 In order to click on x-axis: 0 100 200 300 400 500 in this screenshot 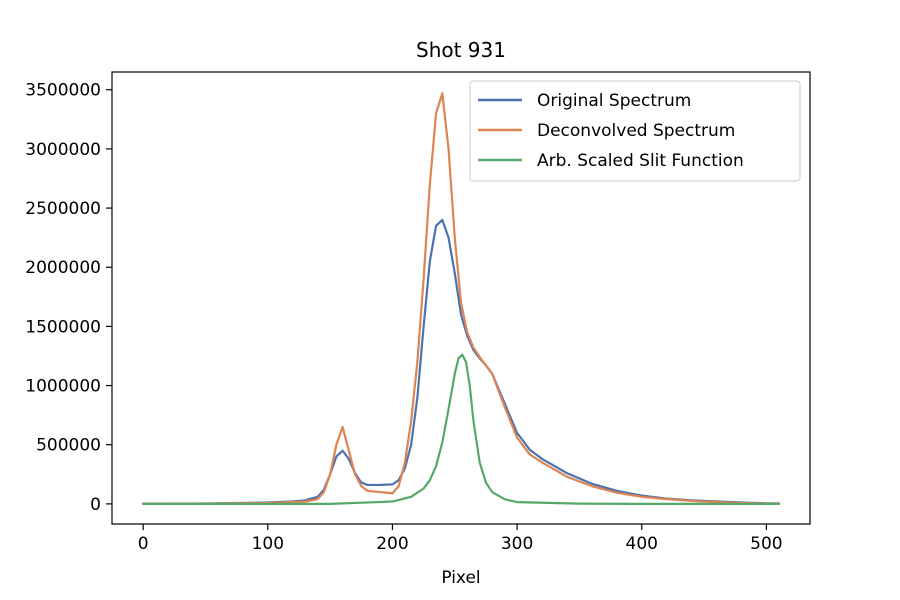, I will do `click(460, 539)`.